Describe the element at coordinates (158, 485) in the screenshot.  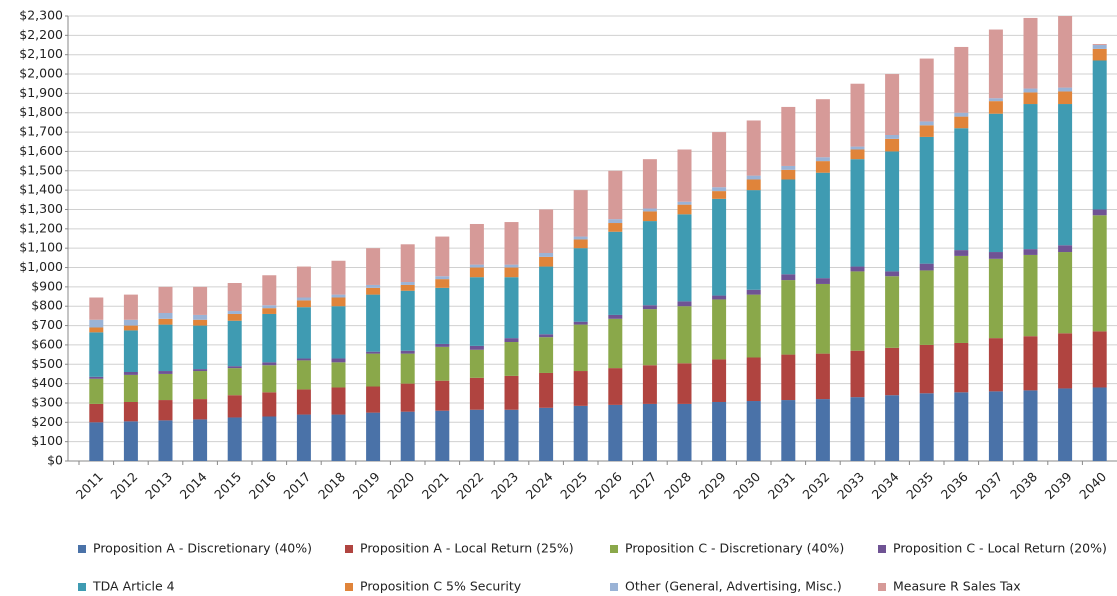
I see `x-tick-label: 2013` at that location.